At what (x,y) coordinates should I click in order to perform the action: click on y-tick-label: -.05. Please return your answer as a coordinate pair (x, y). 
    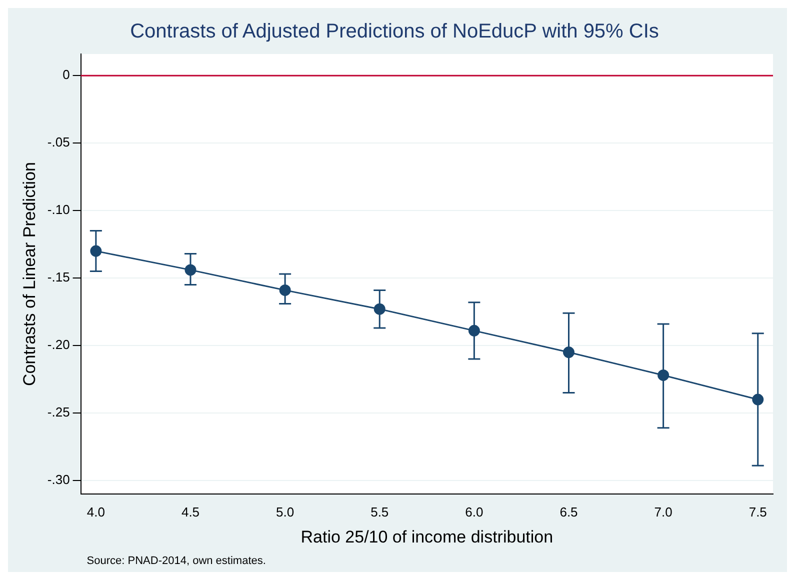
    Looking at the image, I should click on (58, 142).